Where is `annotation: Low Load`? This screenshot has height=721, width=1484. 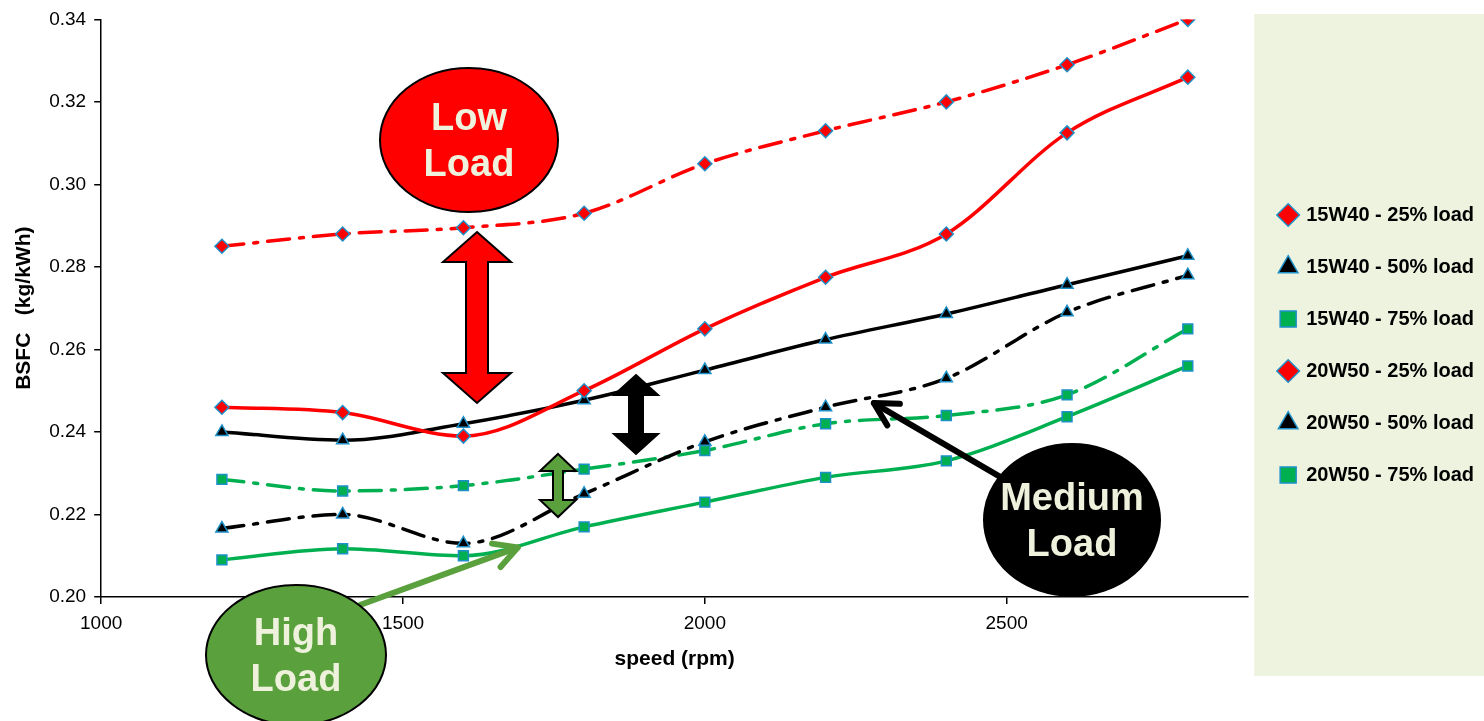
annotation: Low Load is located at coordinates (469, 140).